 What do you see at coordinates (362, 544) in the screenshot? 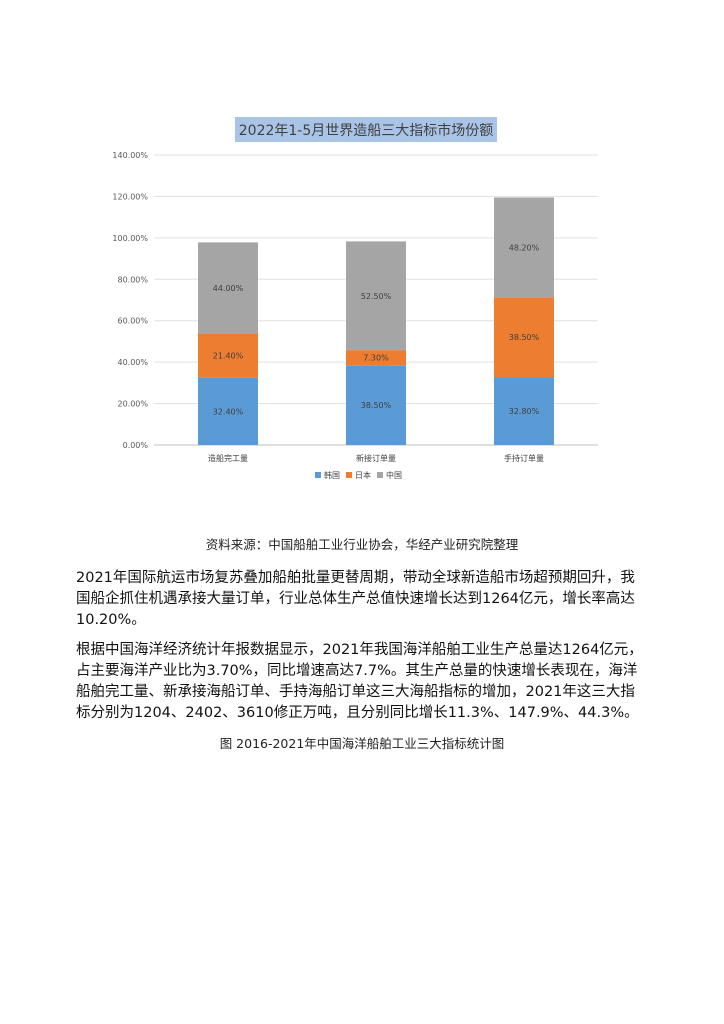
I see `source-note: 资料来源：中国船舶工业行业协会，华经产业研究院整理` at bounding box center [362, 544].